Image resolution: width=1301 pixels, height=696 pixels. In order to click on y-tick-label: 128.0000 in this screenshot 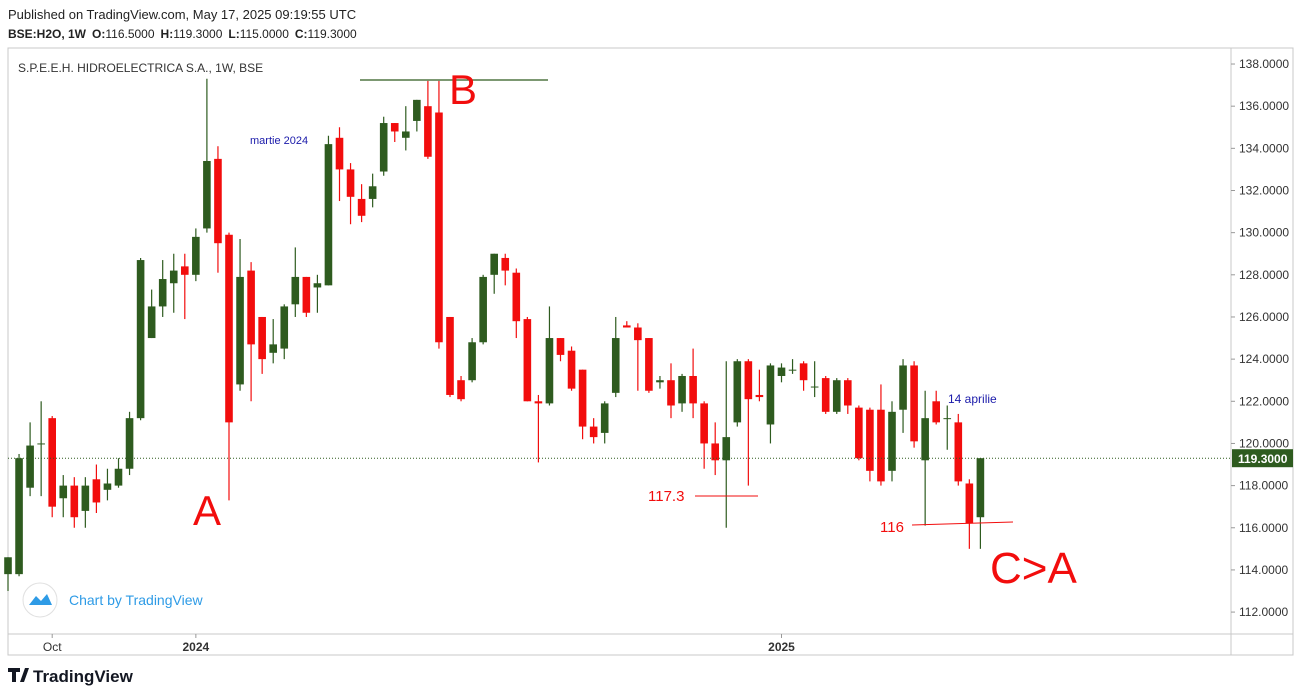, I will do `click(1264, 275)`.